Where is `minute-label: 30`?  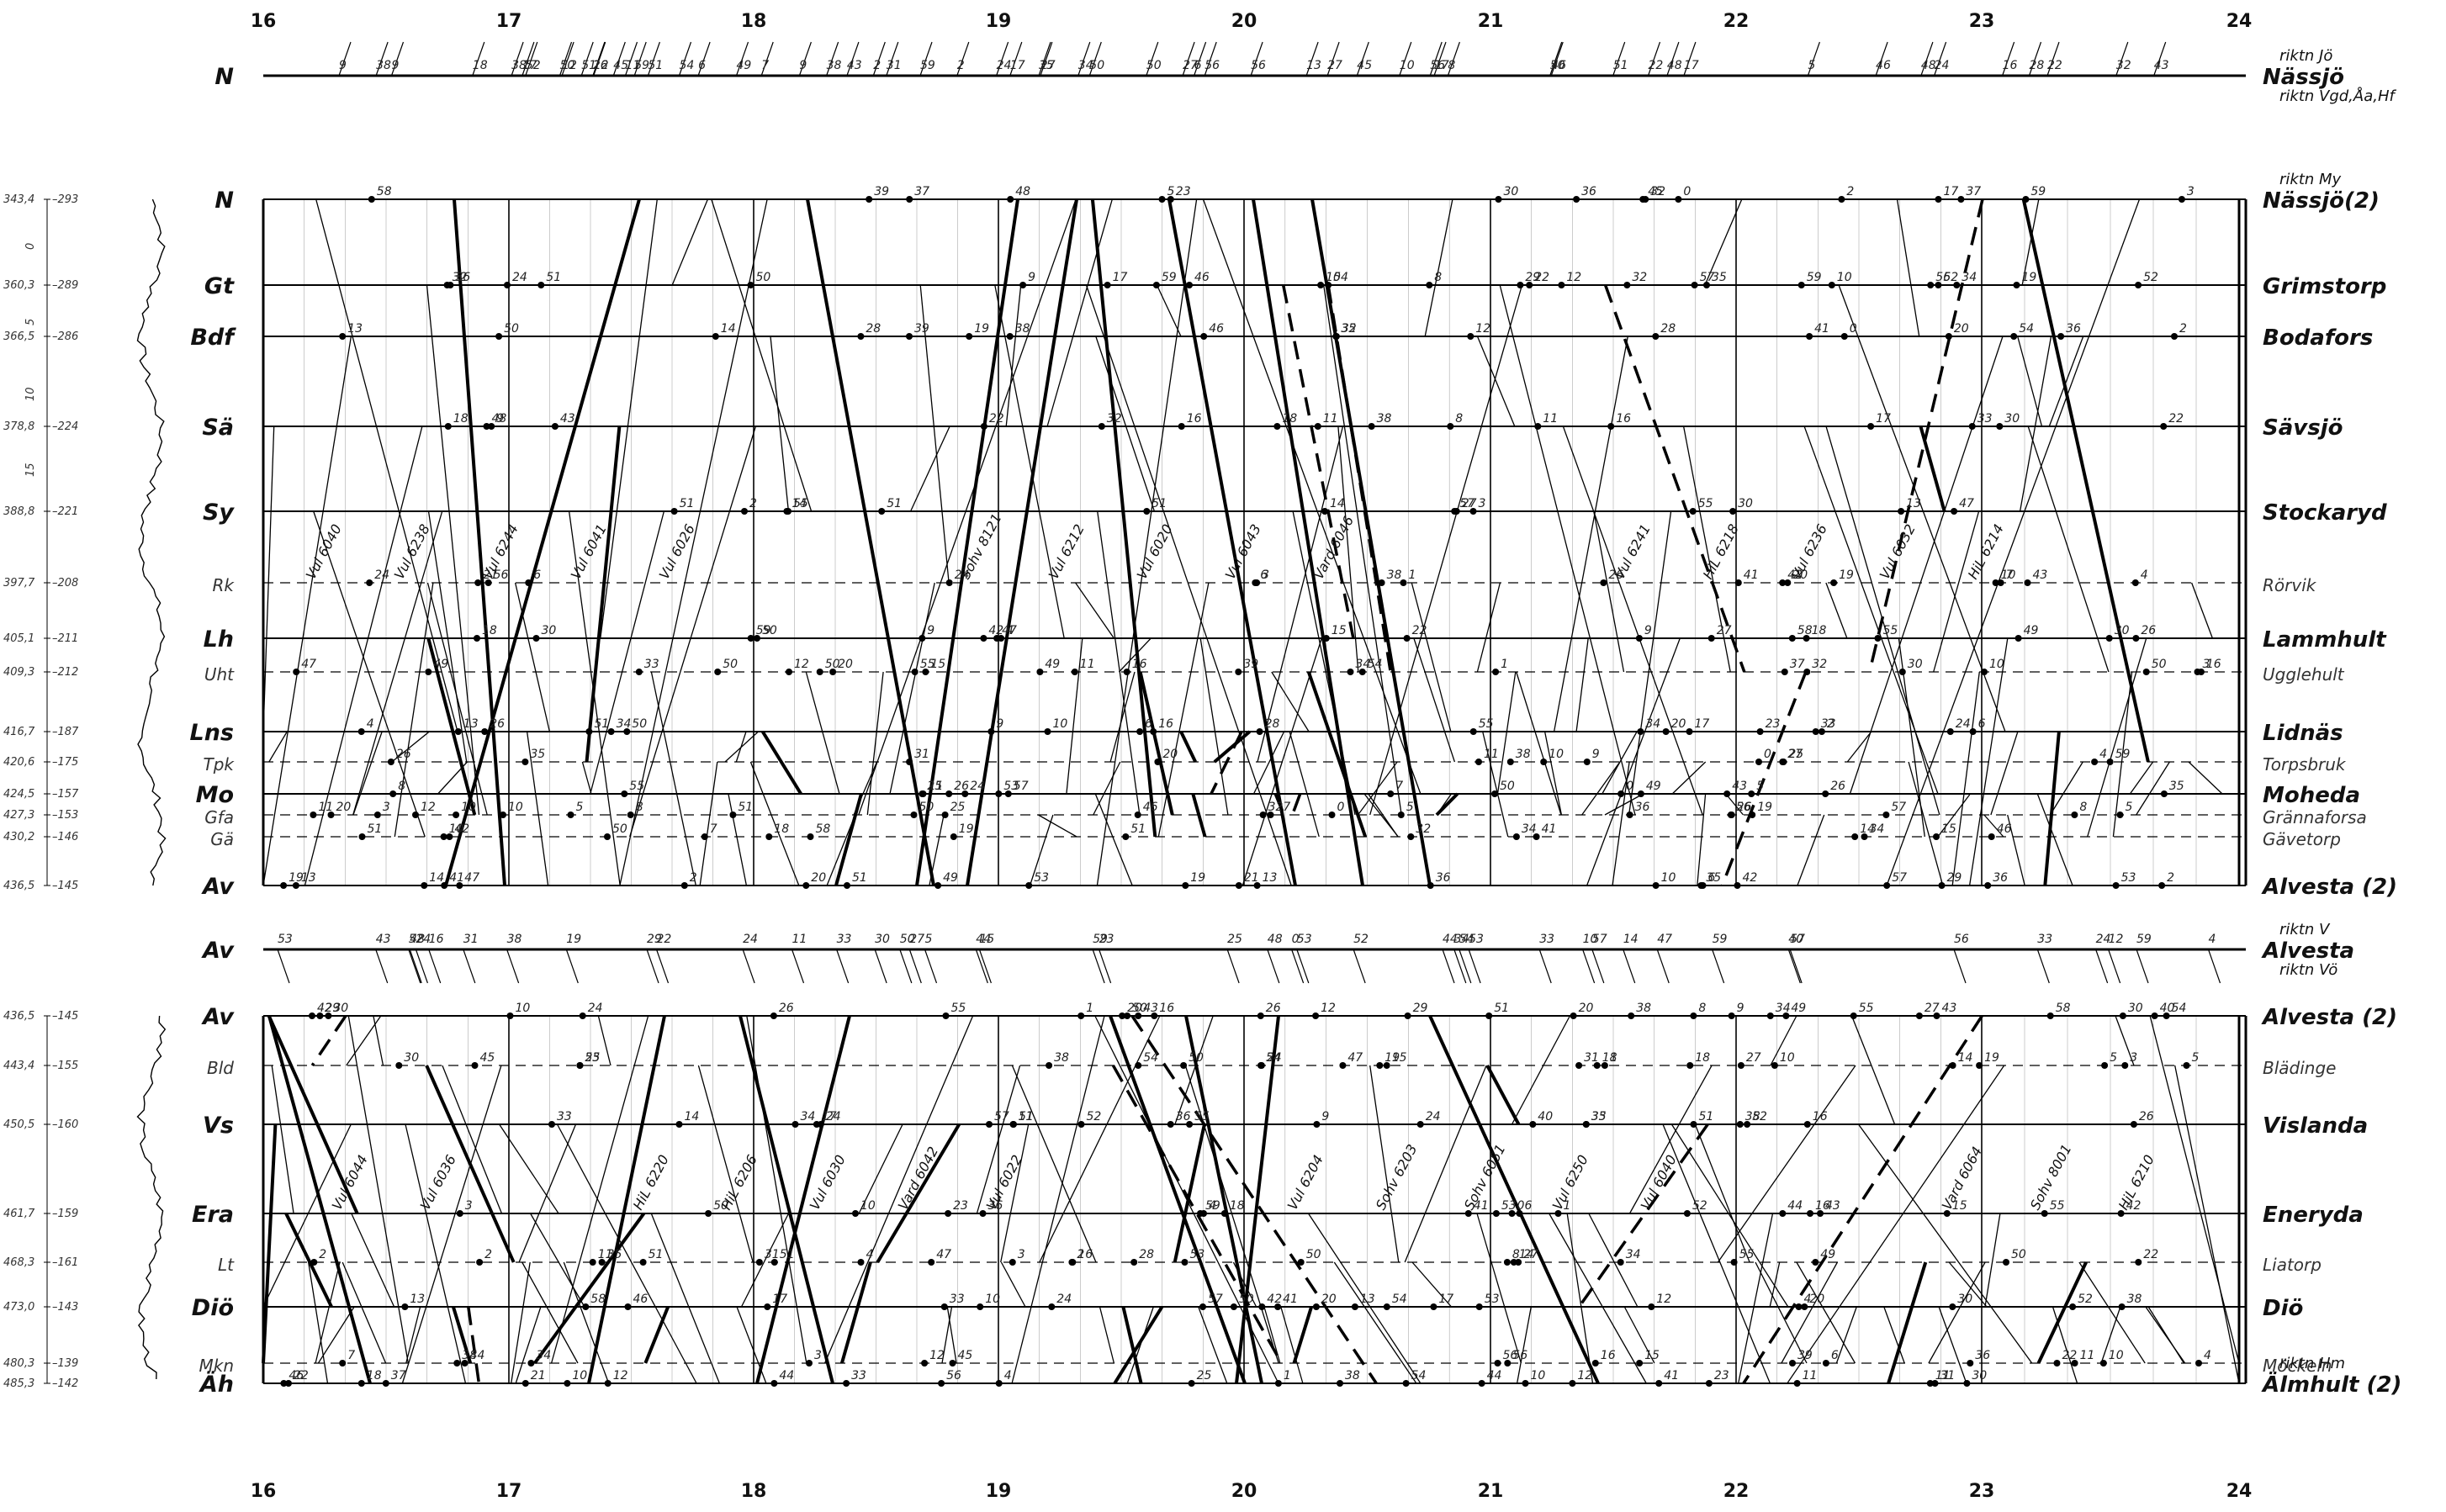 minute-label: 30 is located at coordinates (550, 630).